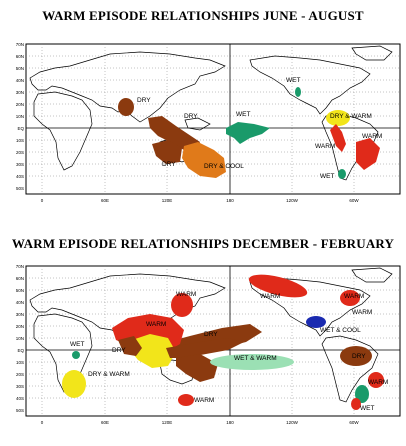 The height and width of the screenshot is (446, 406). I want to click on label-wetcool: WET & COOL, so click(340, 330).